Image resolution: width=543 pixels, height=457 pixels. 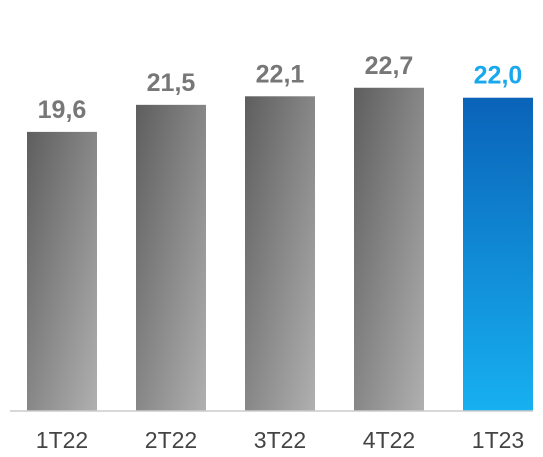 What do you see at coordinates (389, 66) in the screenshot?
I see `value-label-4t22: 22,7` at bounding box center [389, 66].